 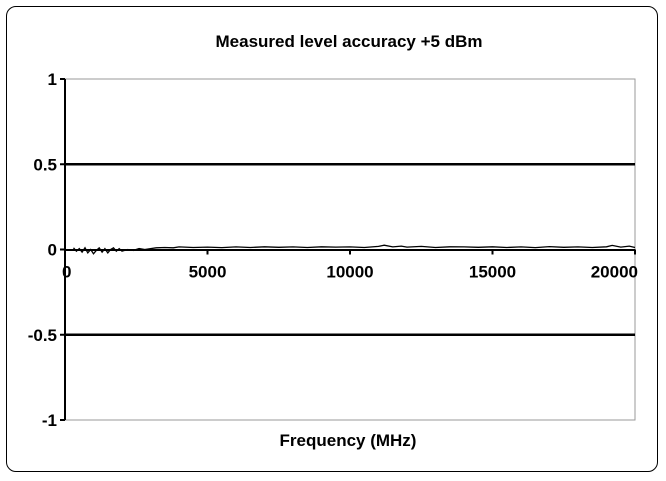 I want to click on y-axis-ticks: 1 0.5 0 -0.5 -1, so click(x=46, y=250).